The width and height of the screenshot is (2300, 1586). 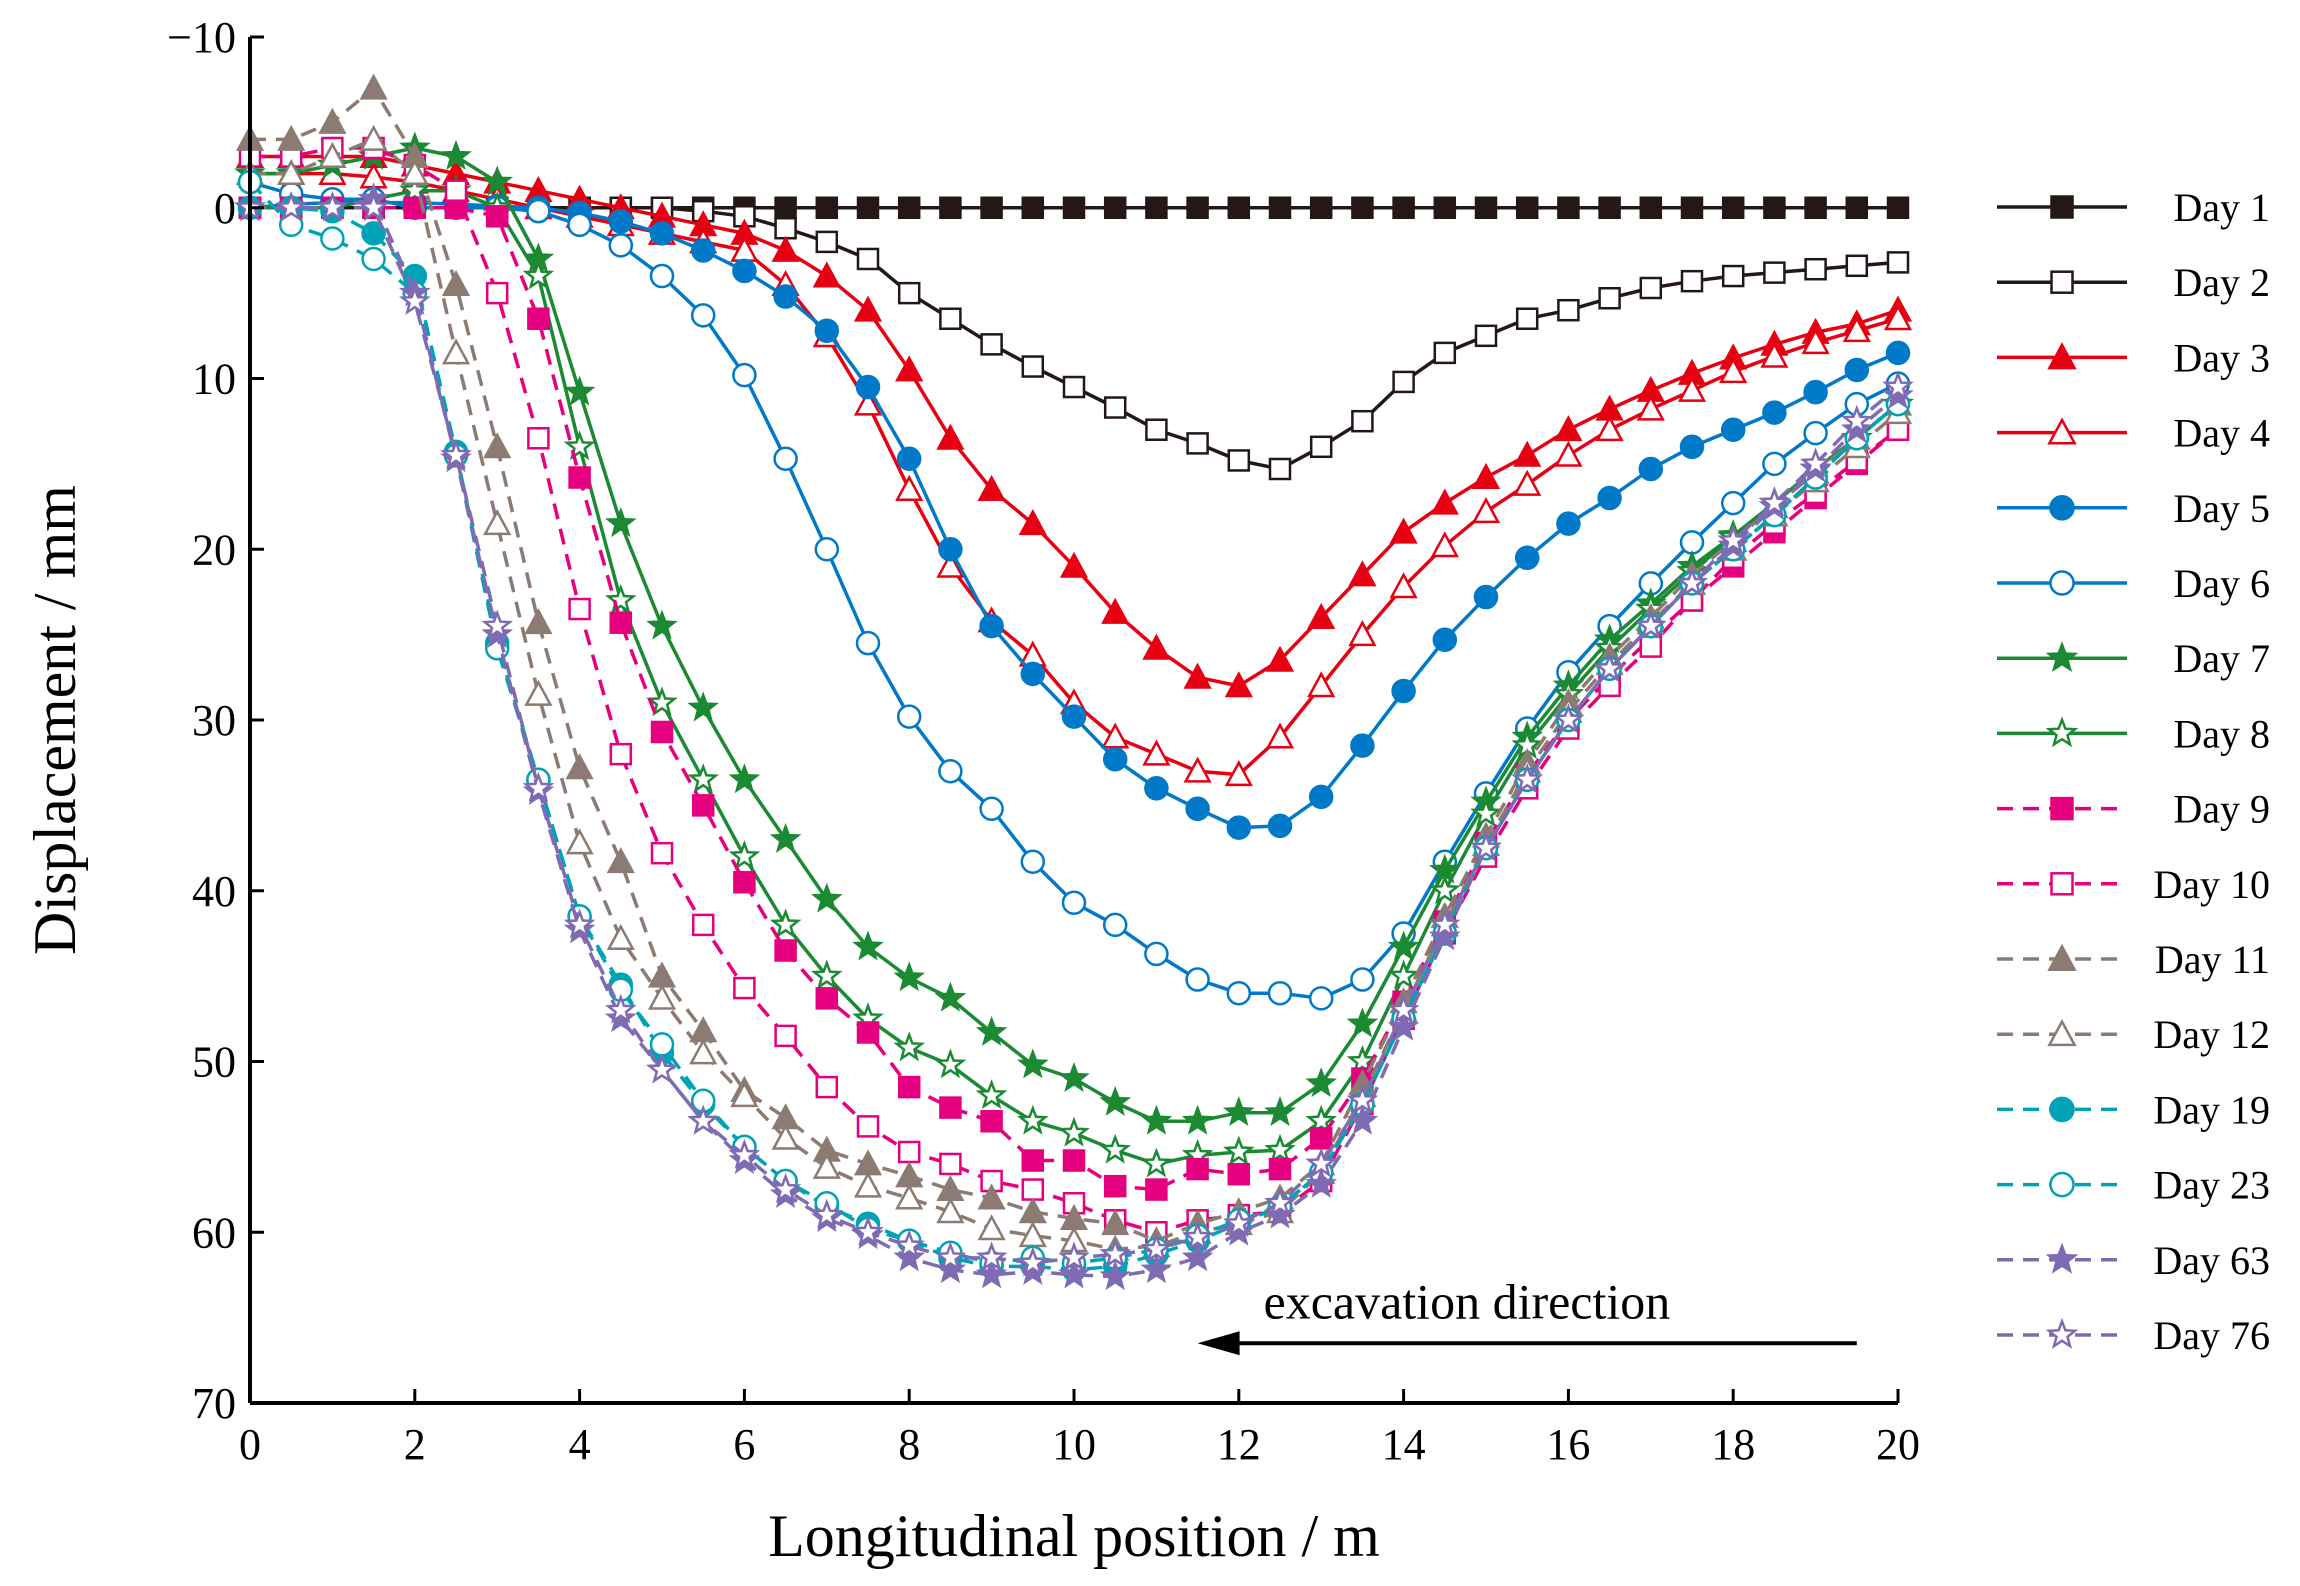 I want to click on legend-label: Day 8, so click(x=2221, y=733).